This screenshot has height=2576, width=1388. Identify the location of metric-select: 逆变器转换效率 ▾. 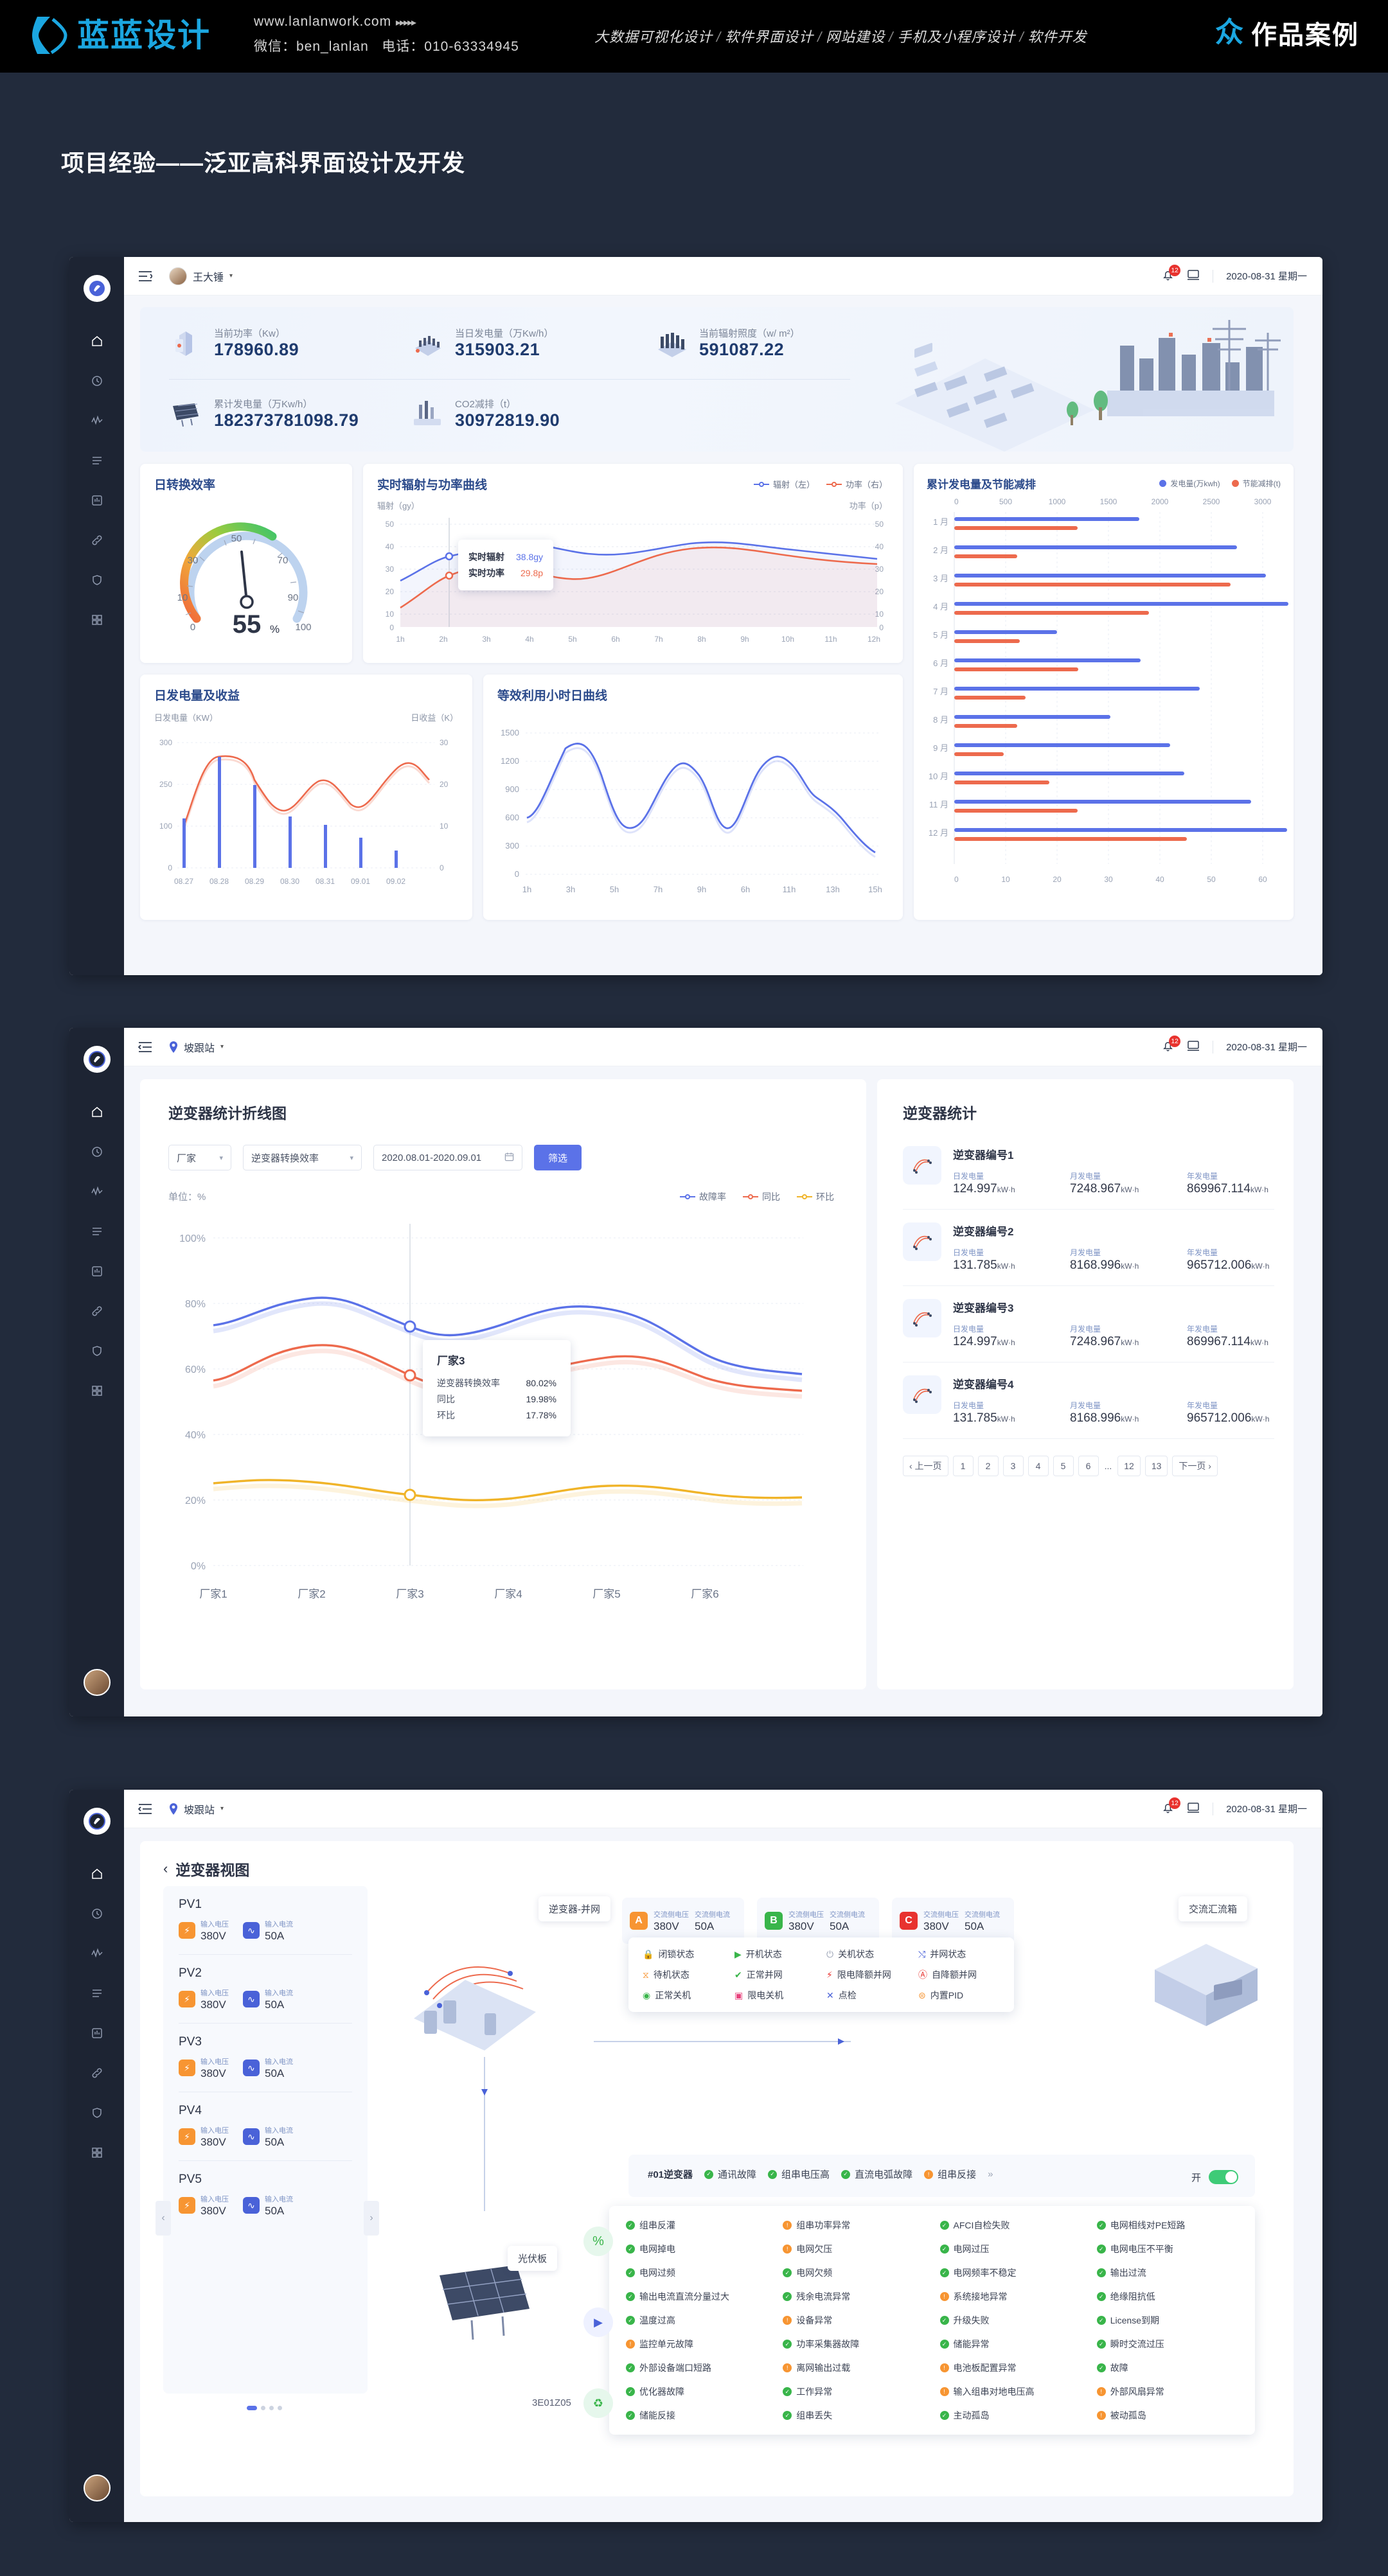
(302, 1157).